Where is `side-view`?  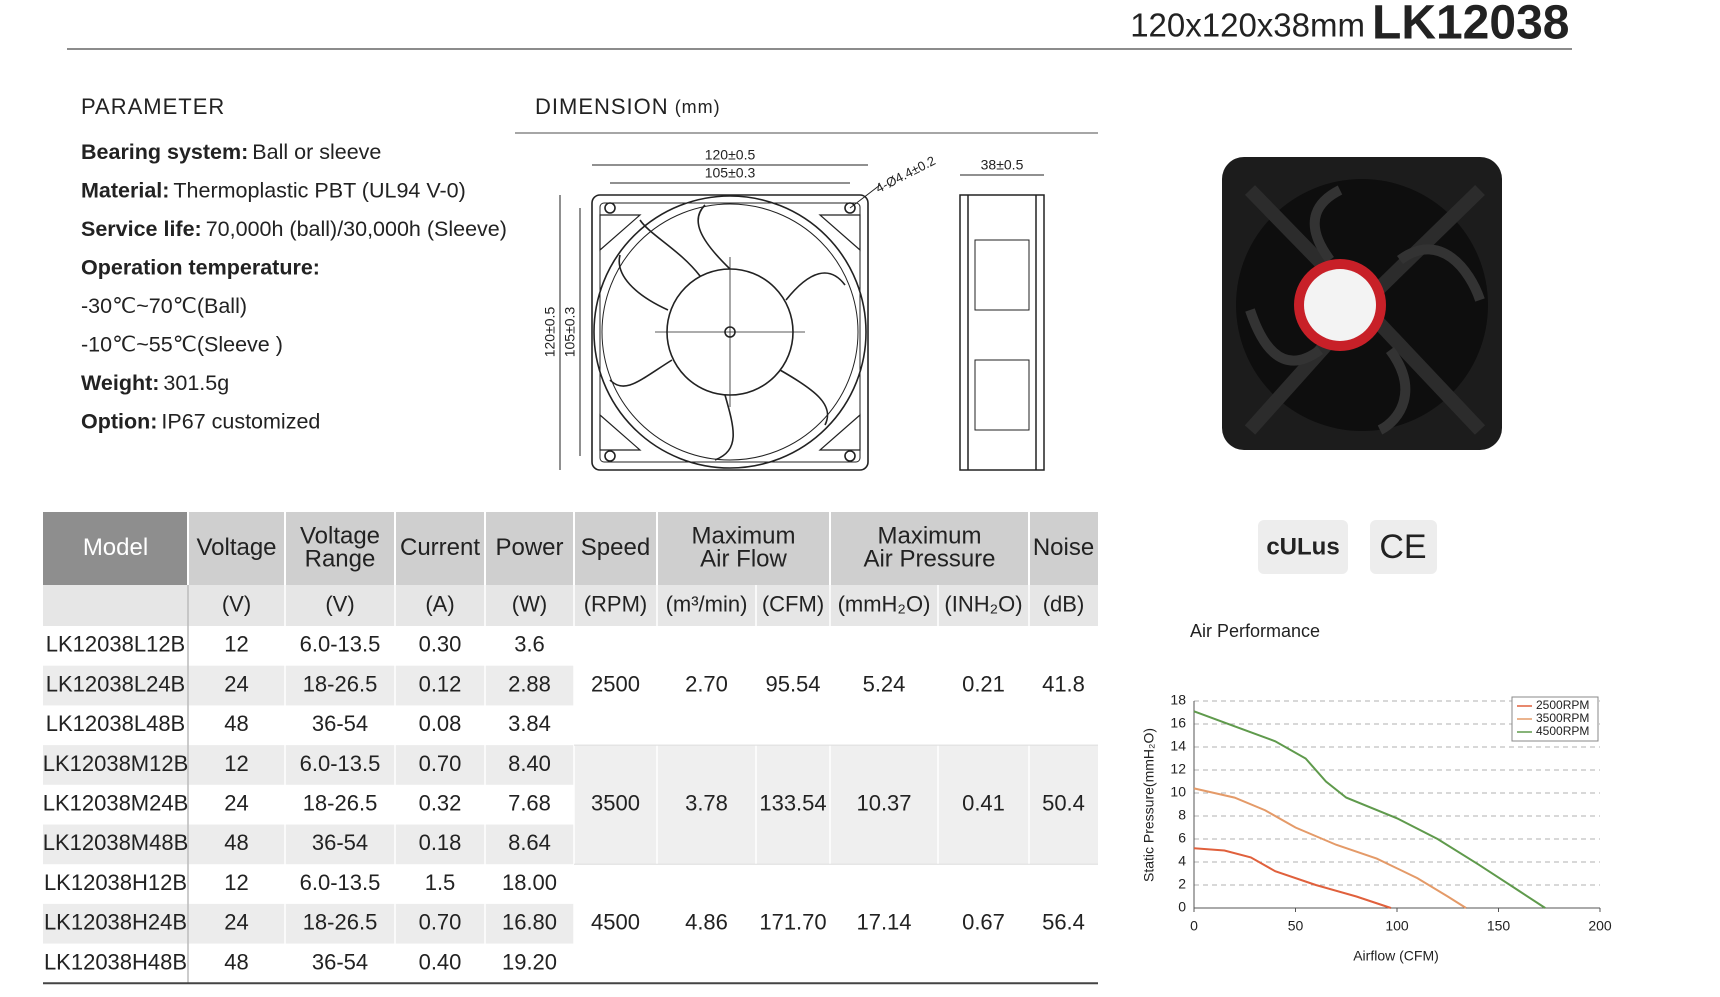 side-view is located at coordinates (1002, 322).